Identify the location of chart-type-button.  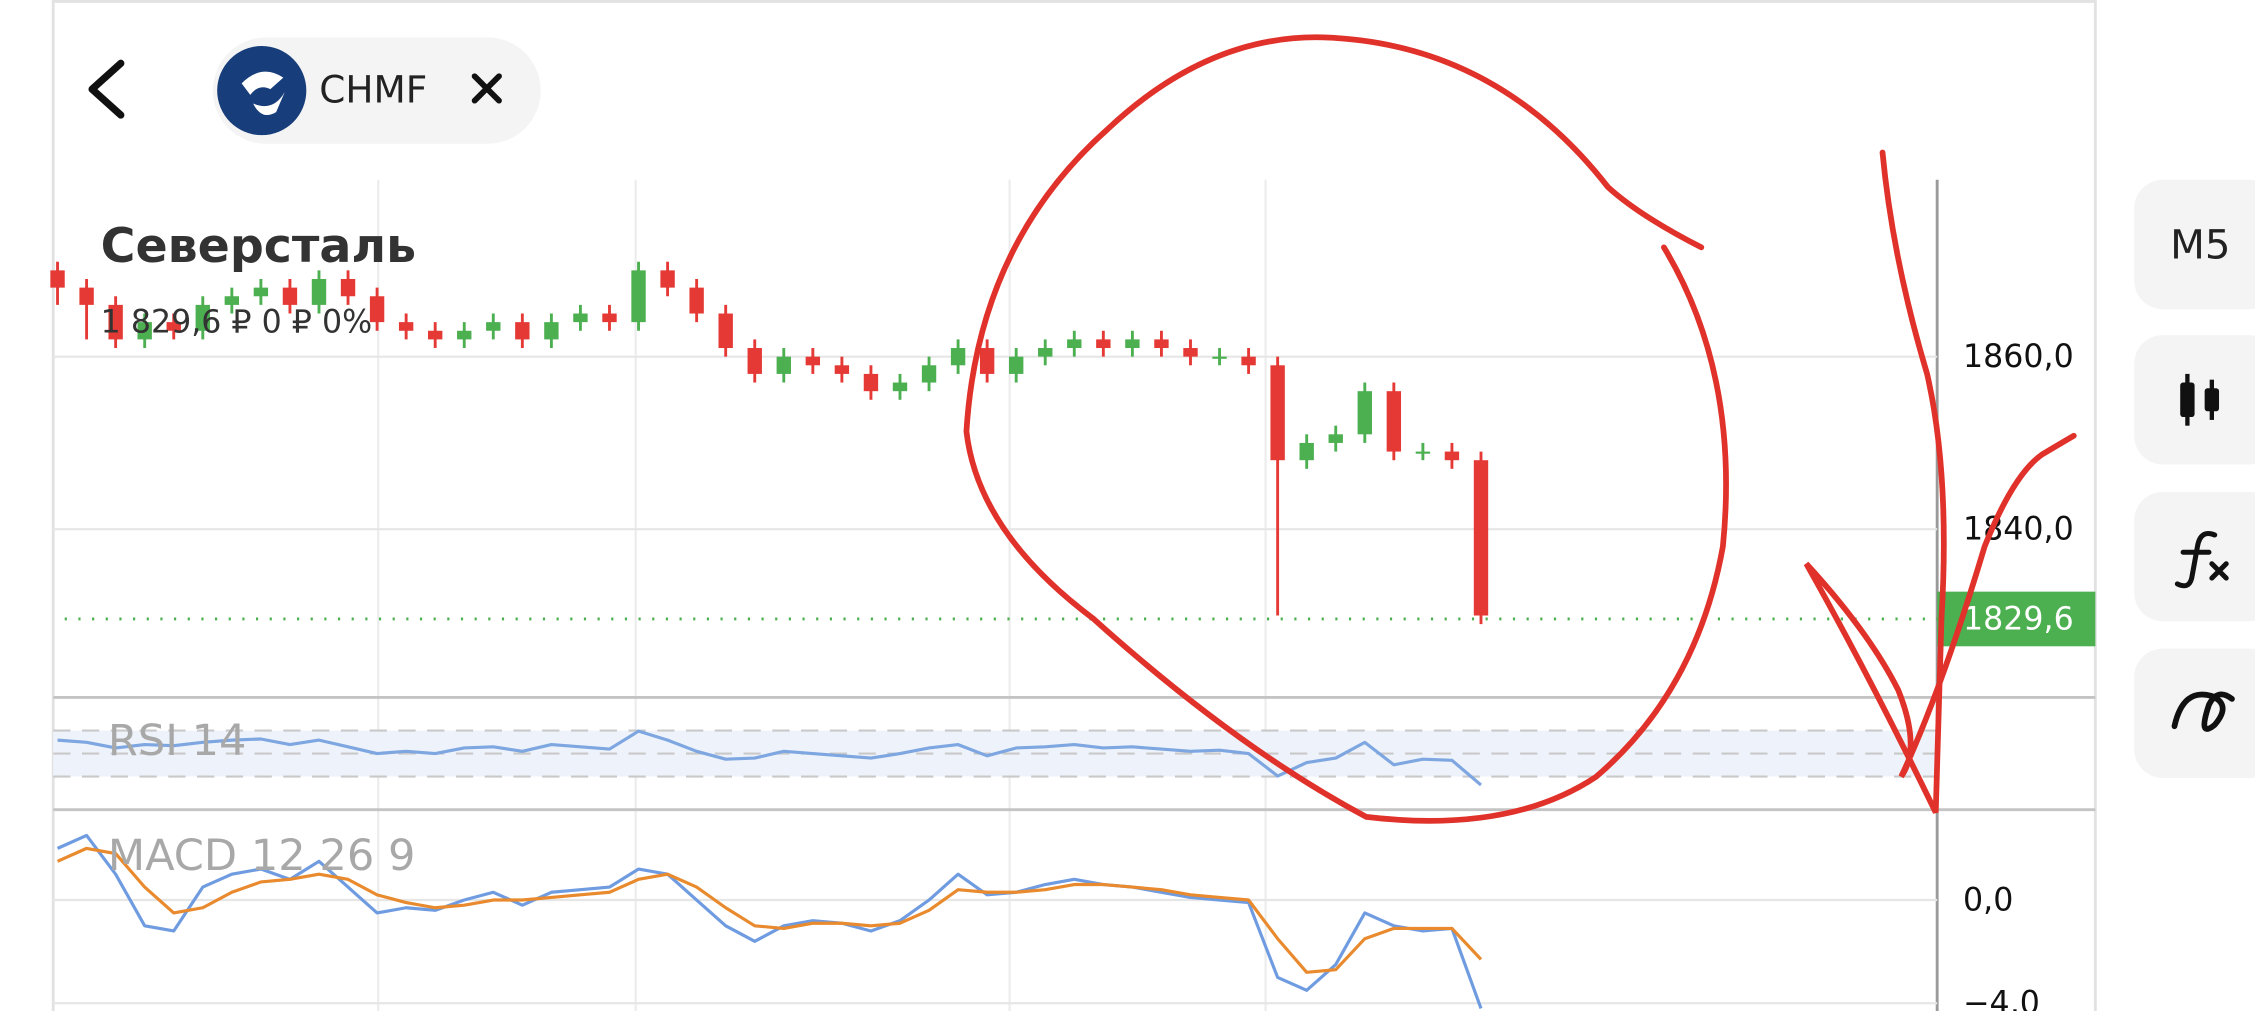
(2194, 400).